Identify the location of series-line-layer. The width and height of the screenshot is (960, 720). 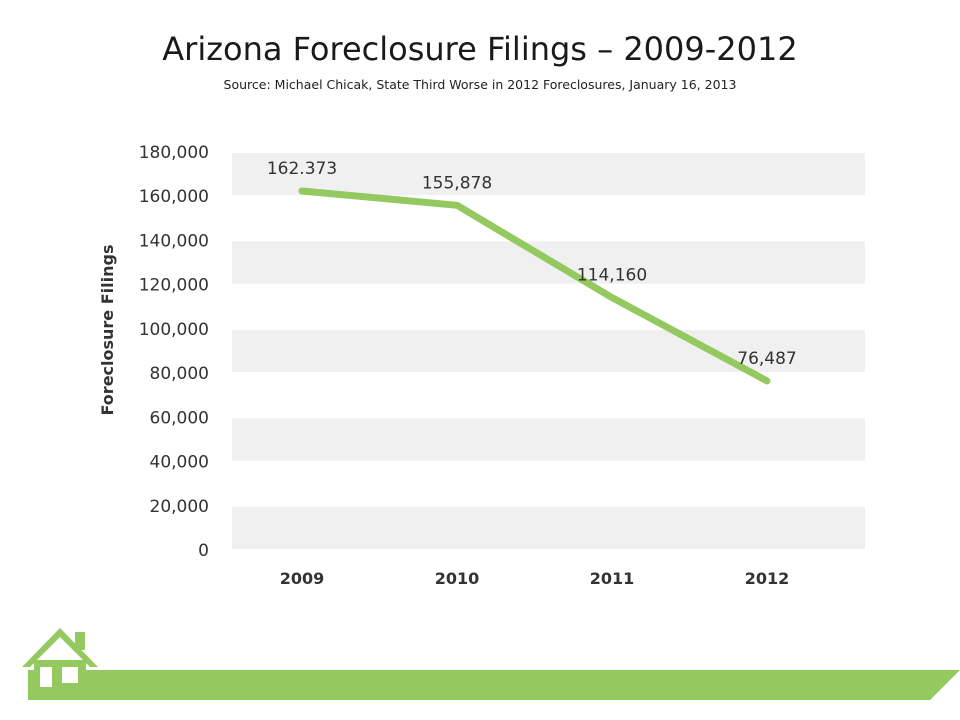
(534, 286).